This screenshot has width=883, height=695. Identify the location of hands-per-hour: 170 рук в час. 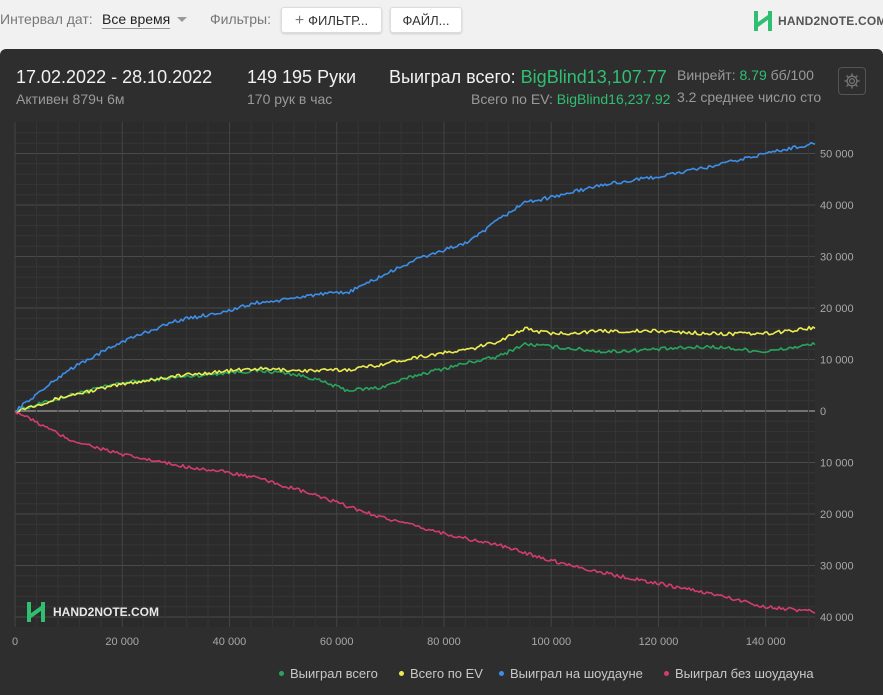
(290, 99).